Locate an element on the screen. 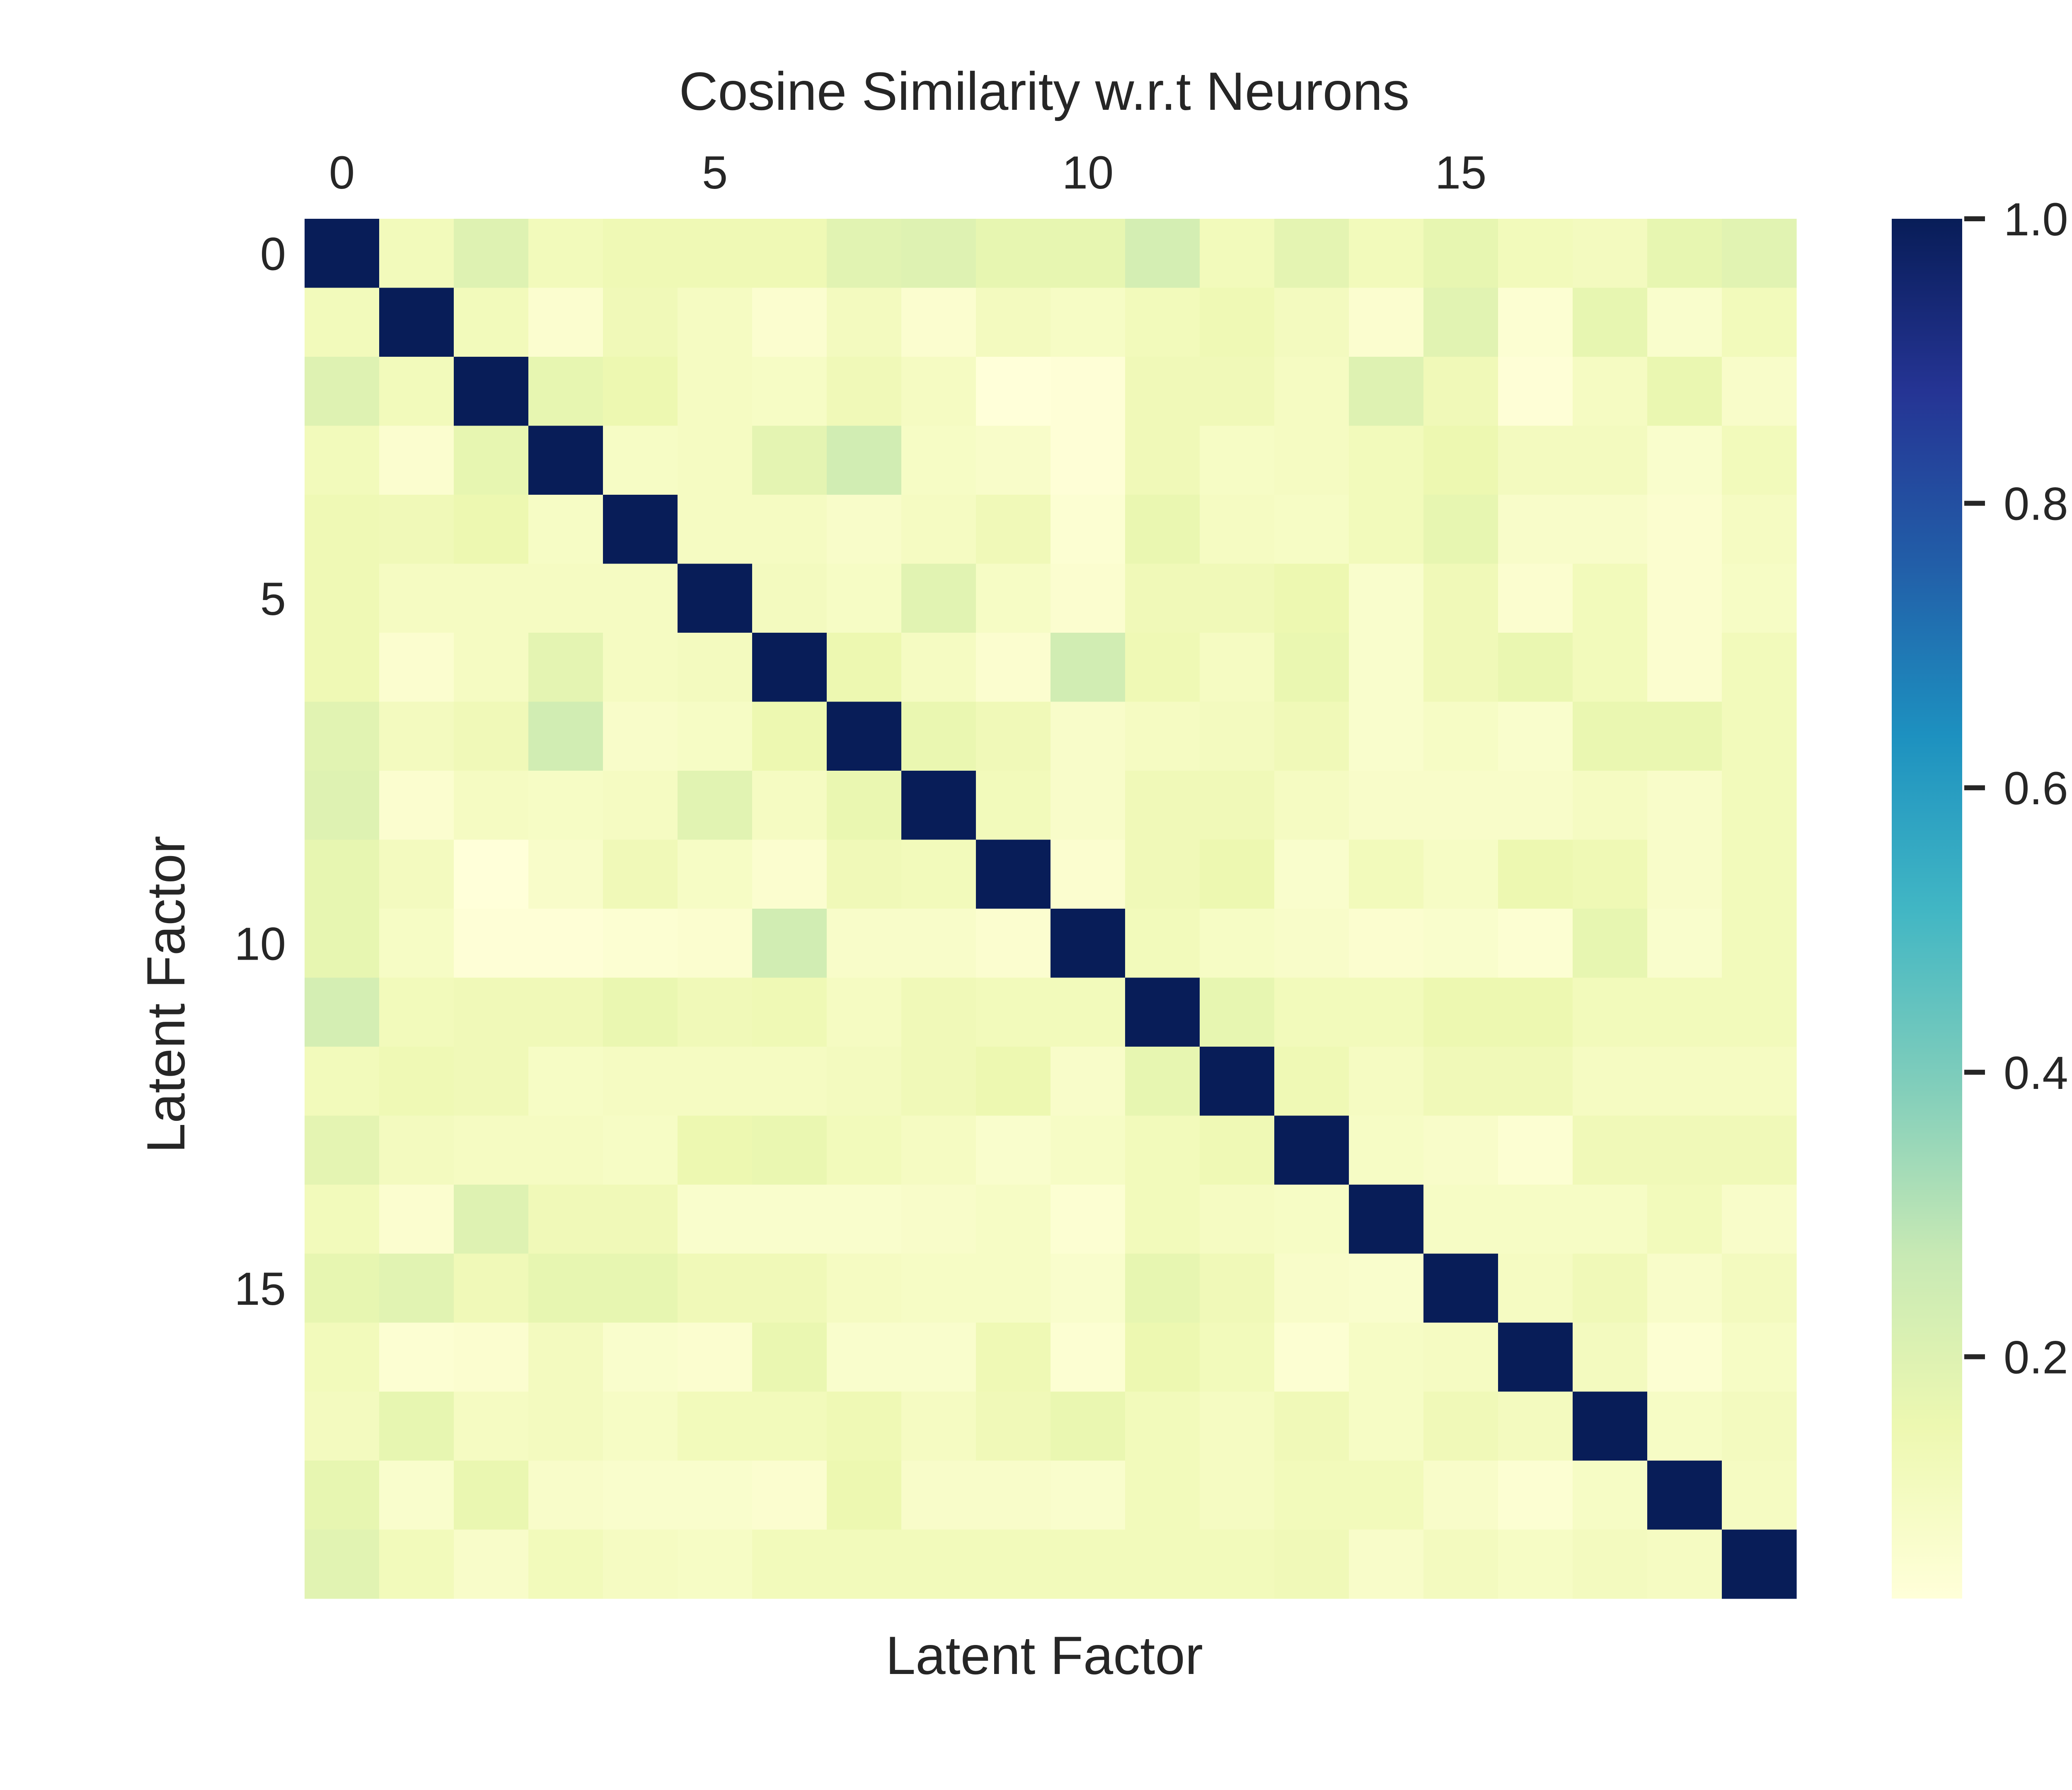  colorbar-tick-label: 0.8 is located at coordinates (2036, 504).